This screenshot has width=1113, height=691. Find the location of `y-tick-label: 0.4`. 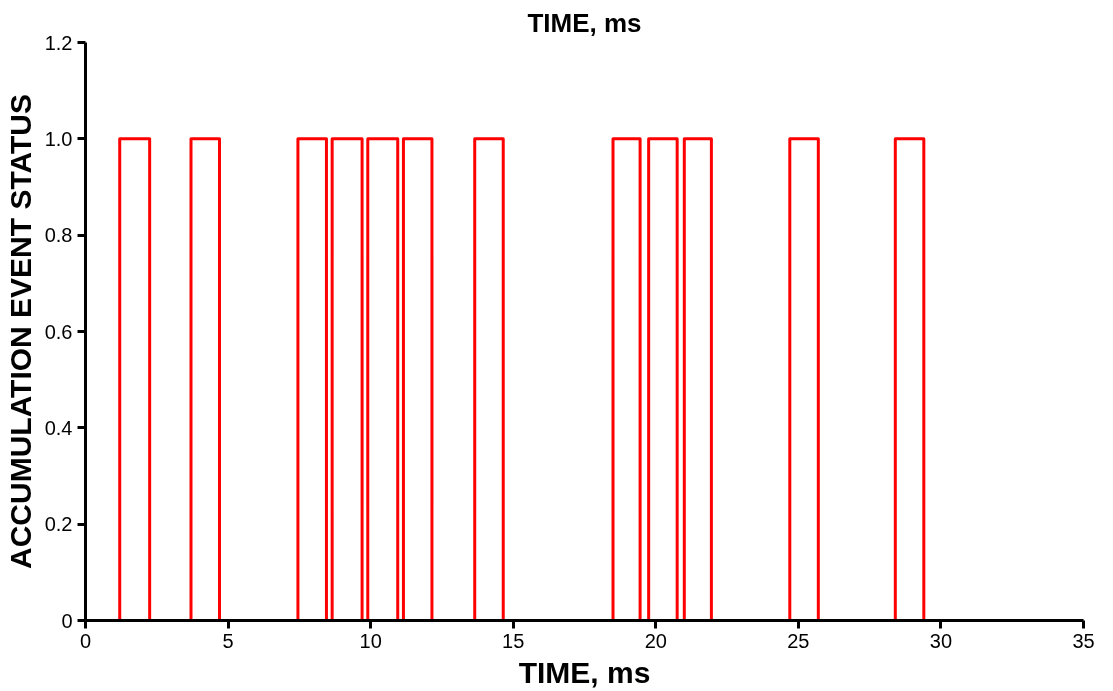

y-tick-label: 0.4 is located at coordinates (58, 427).